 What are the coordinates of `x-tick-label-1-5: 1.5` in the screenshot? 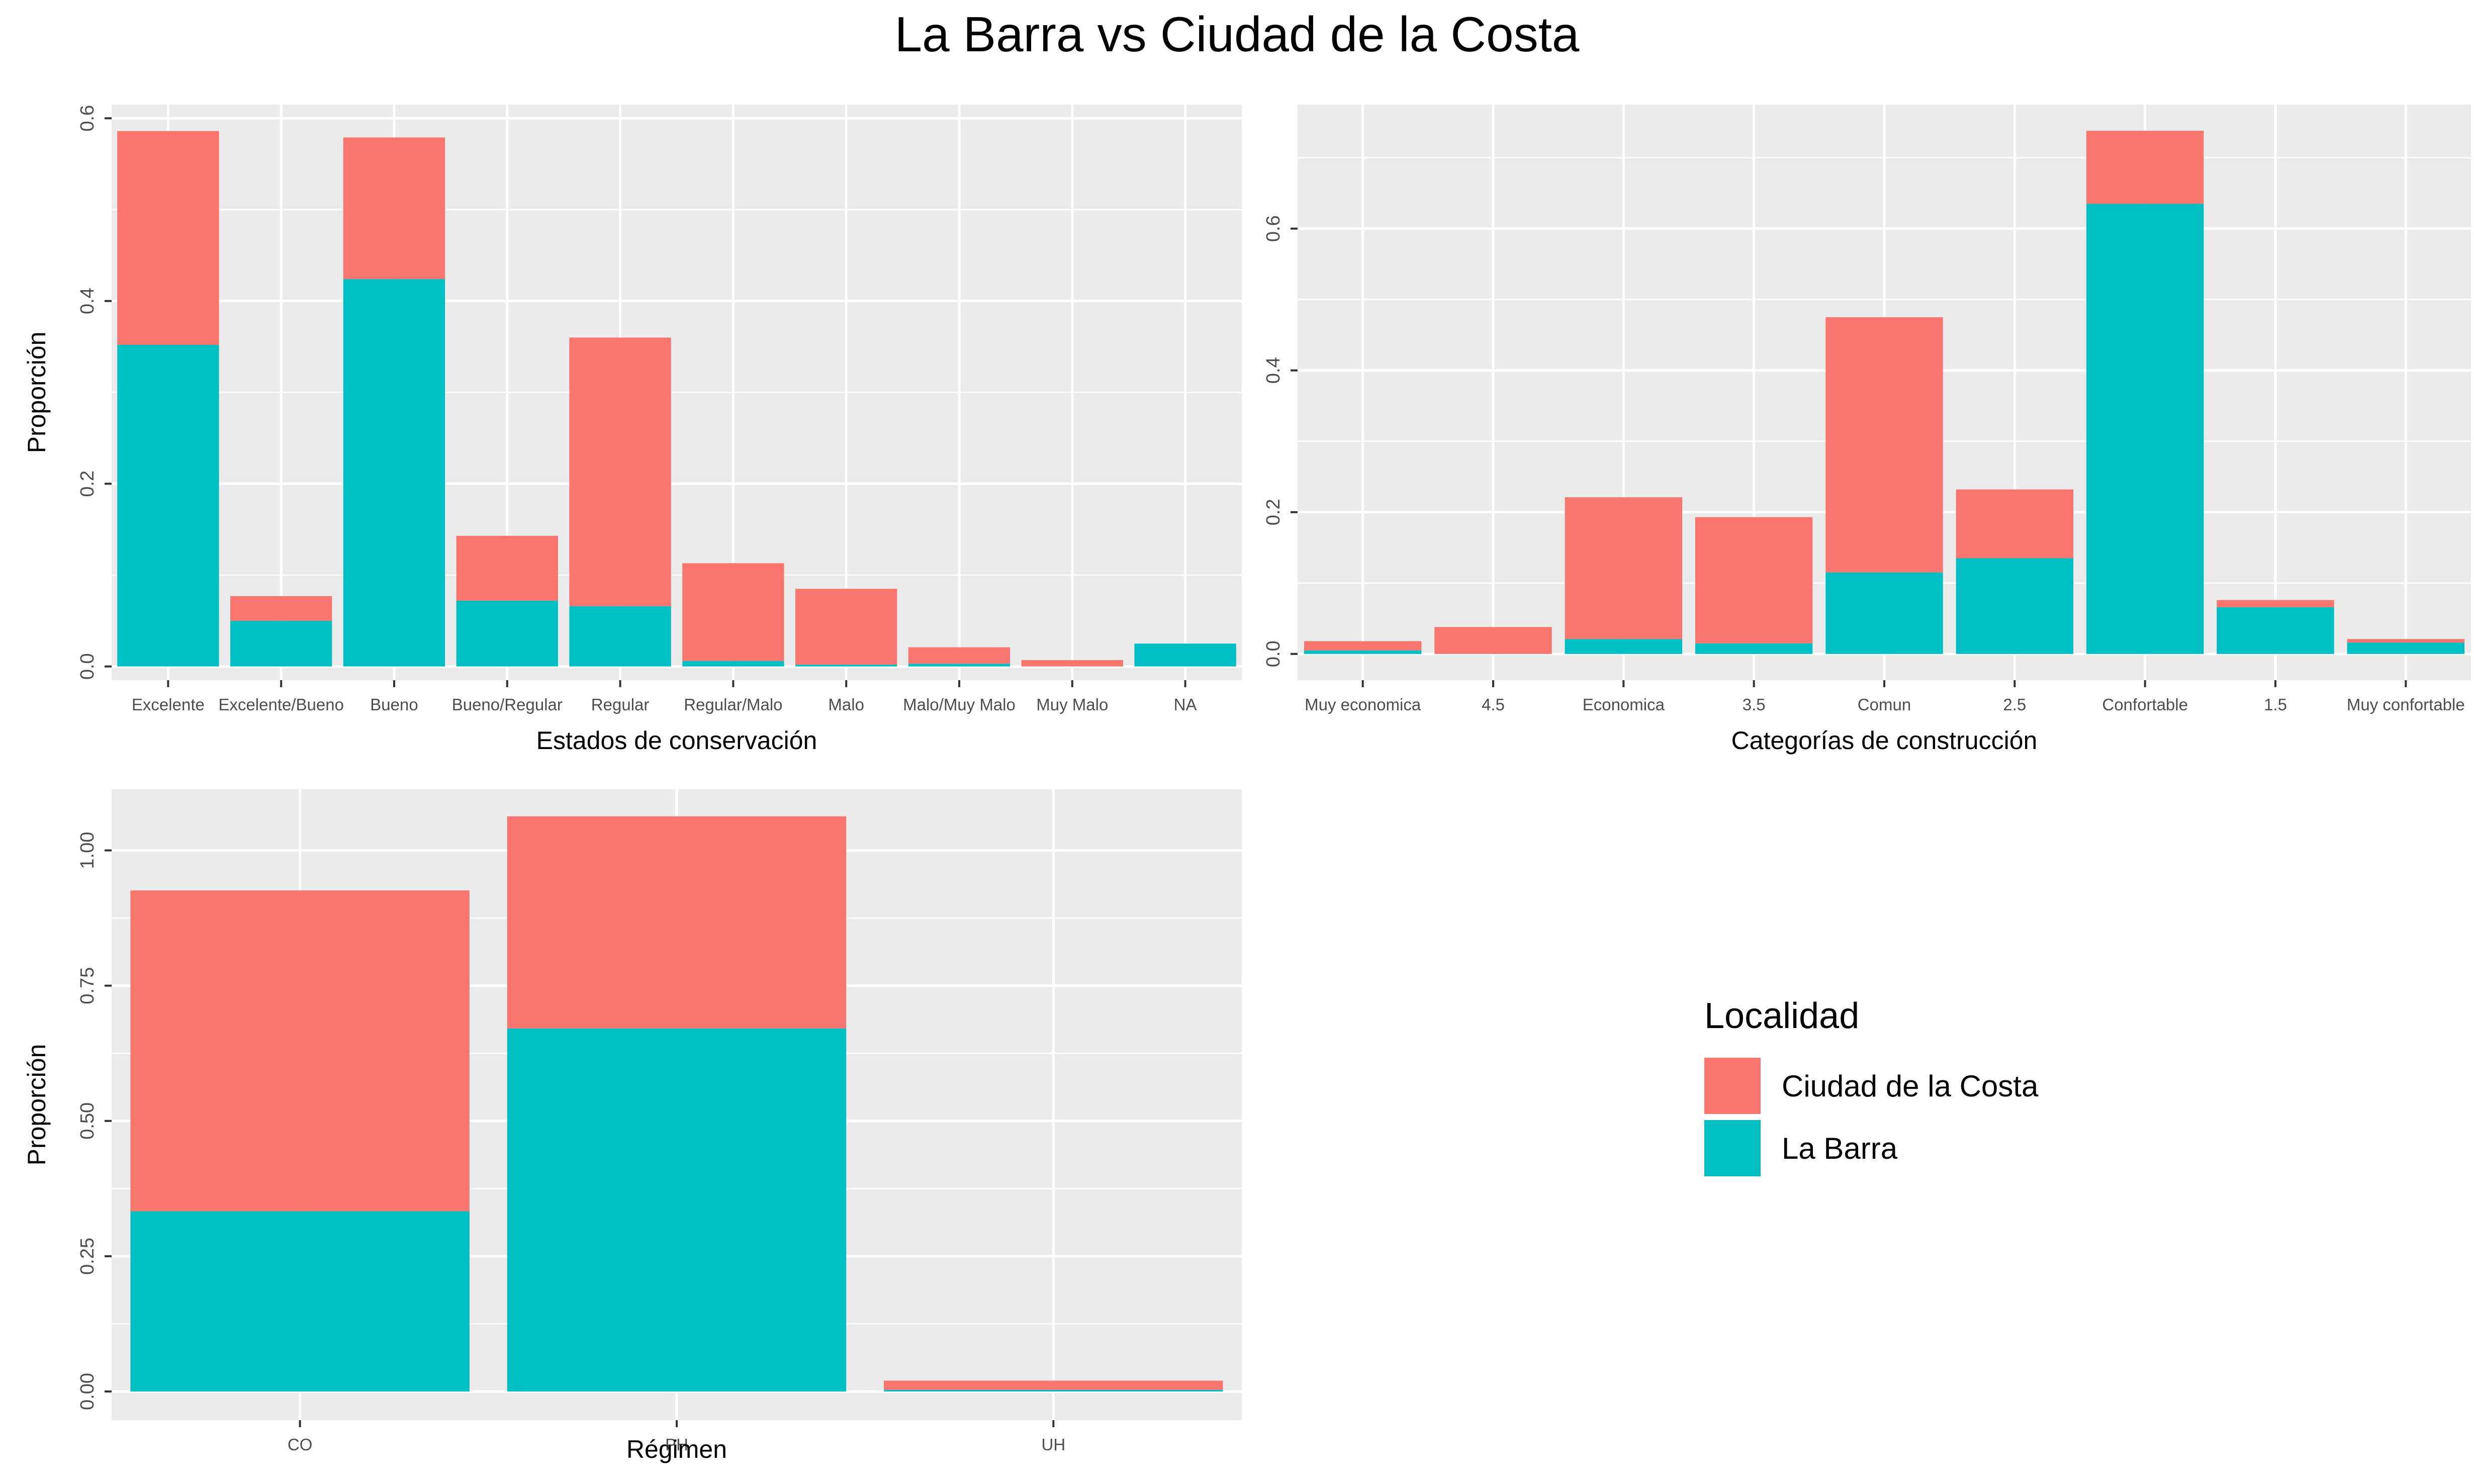 It's located at (2276, 705).